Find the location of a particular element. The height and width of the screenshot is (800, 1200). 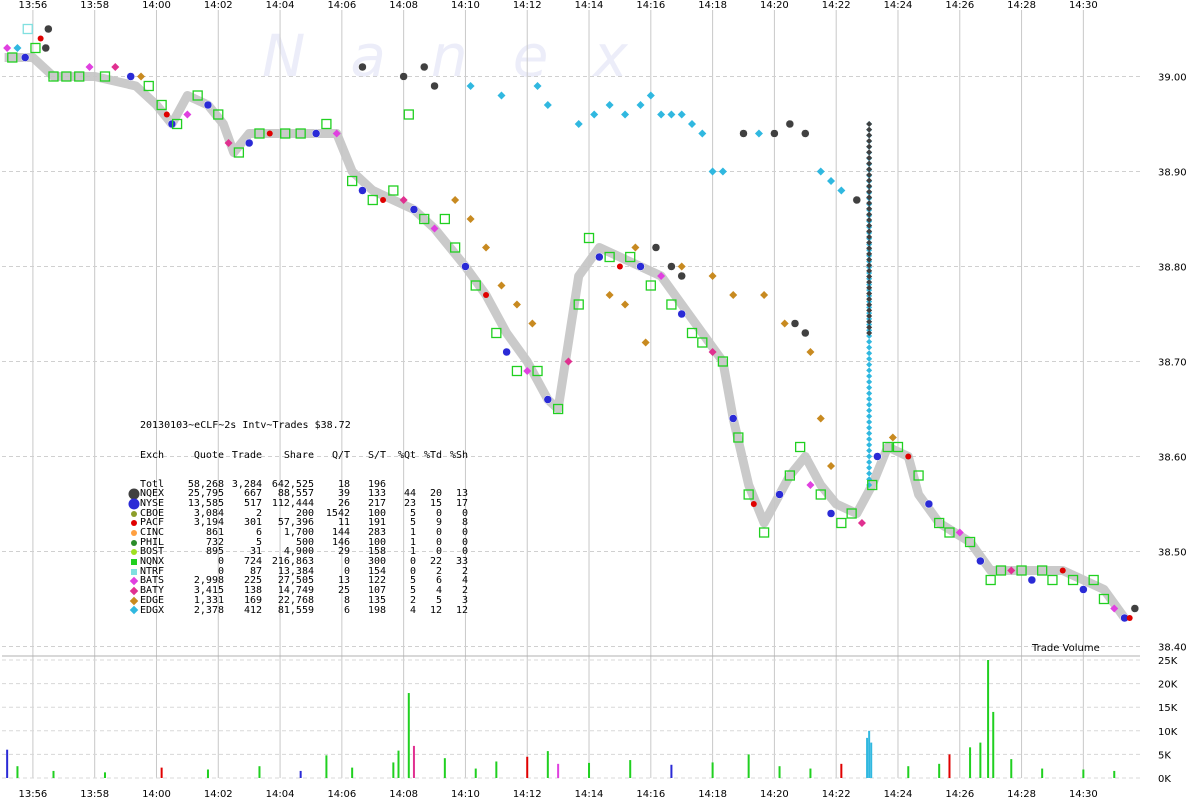

stats-cell-exch: NQEX is located at coordinates (152, 494).